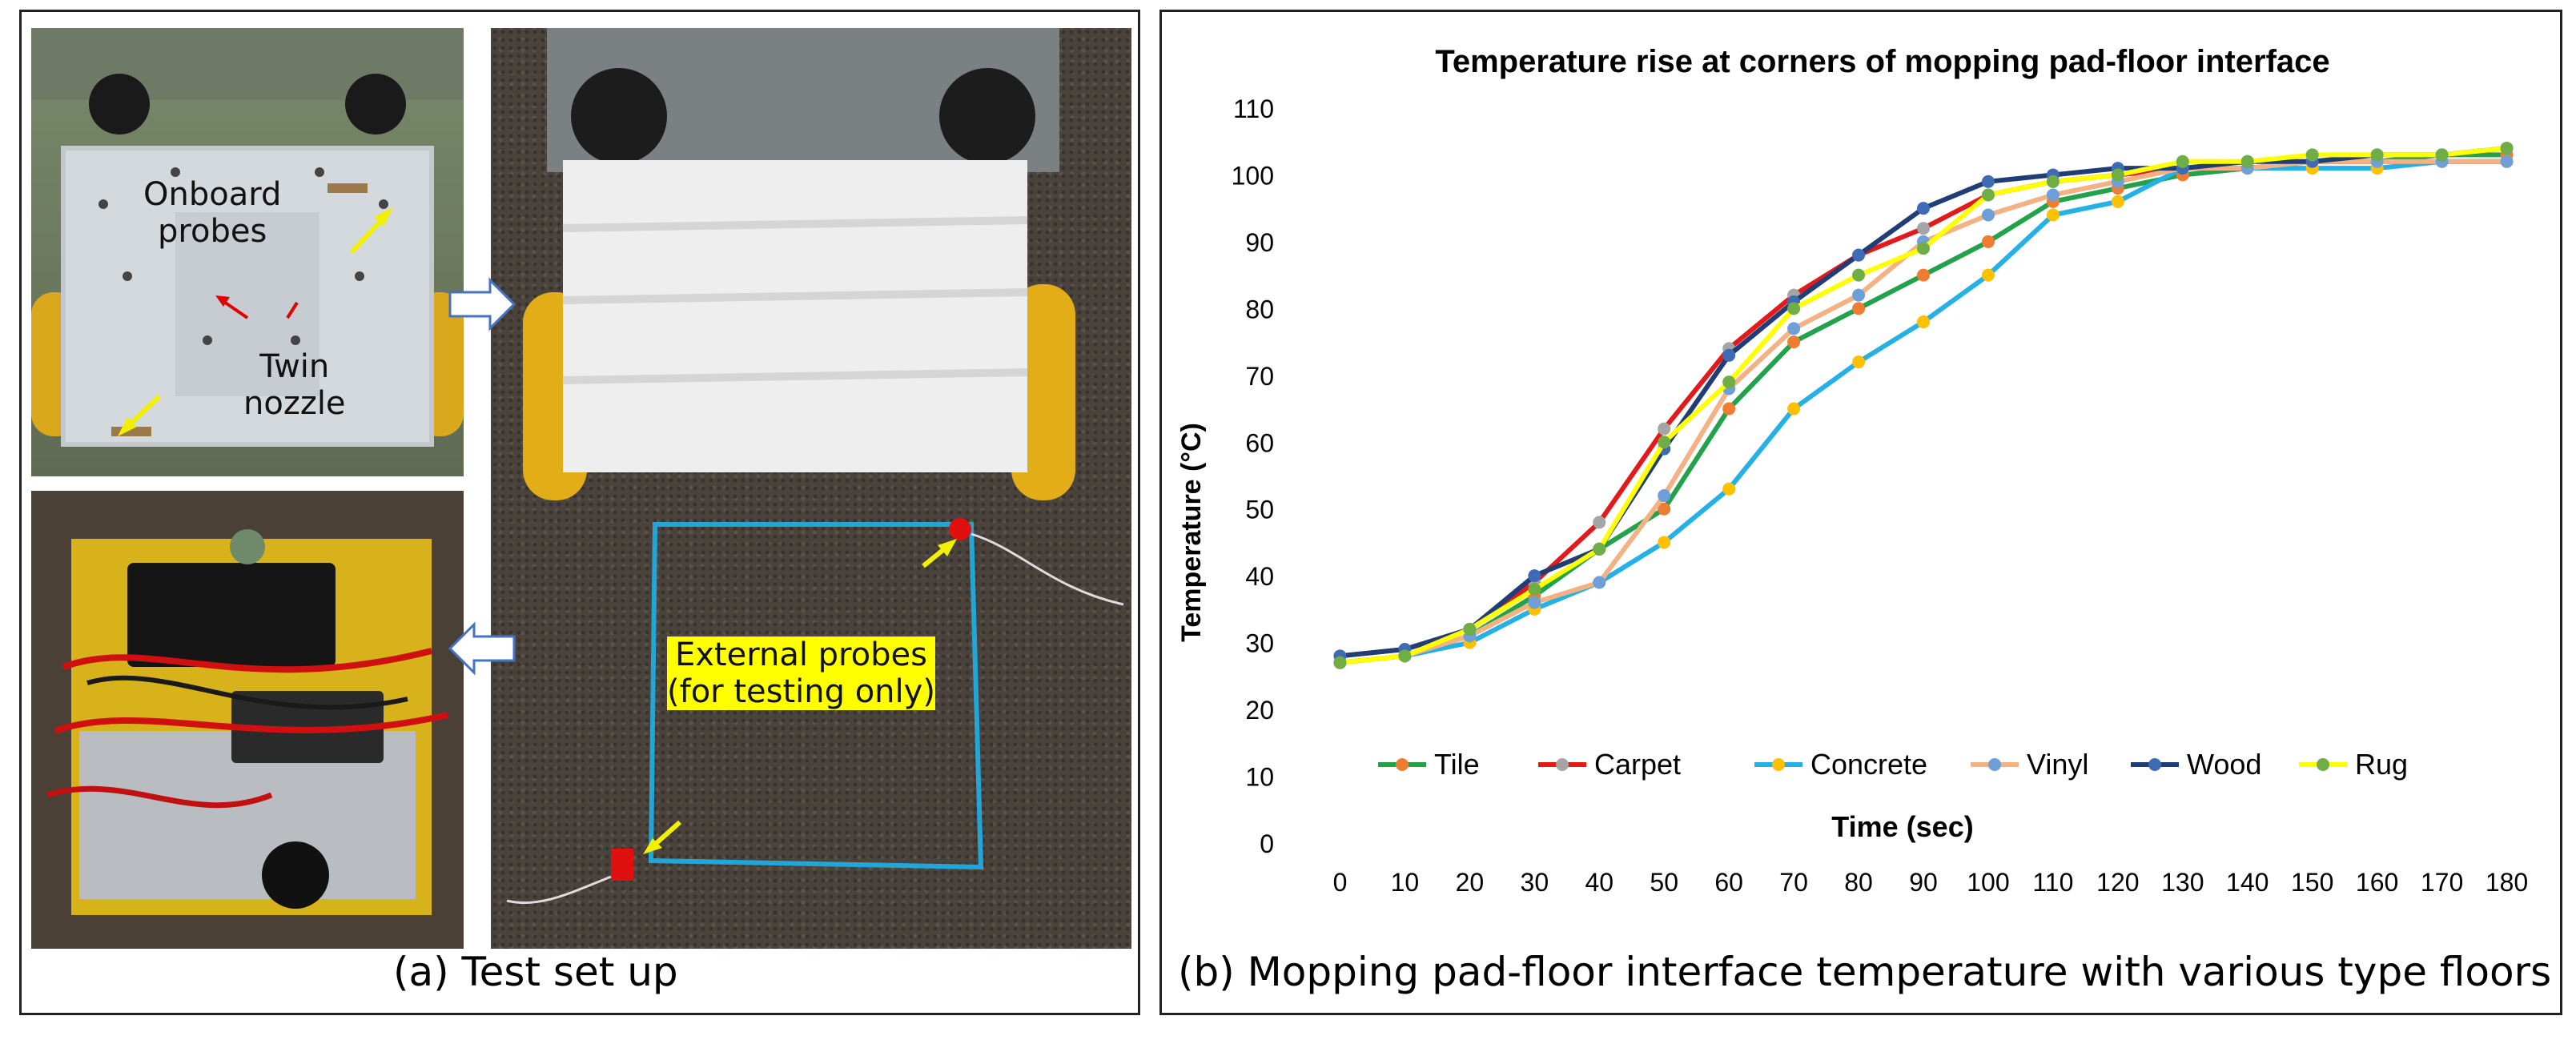 The width and height of the screenshot is (2576, 1040). Describe the element at coordinates (1637, 764) in the screenshot. I see `legend-label: Carpet` at that location.